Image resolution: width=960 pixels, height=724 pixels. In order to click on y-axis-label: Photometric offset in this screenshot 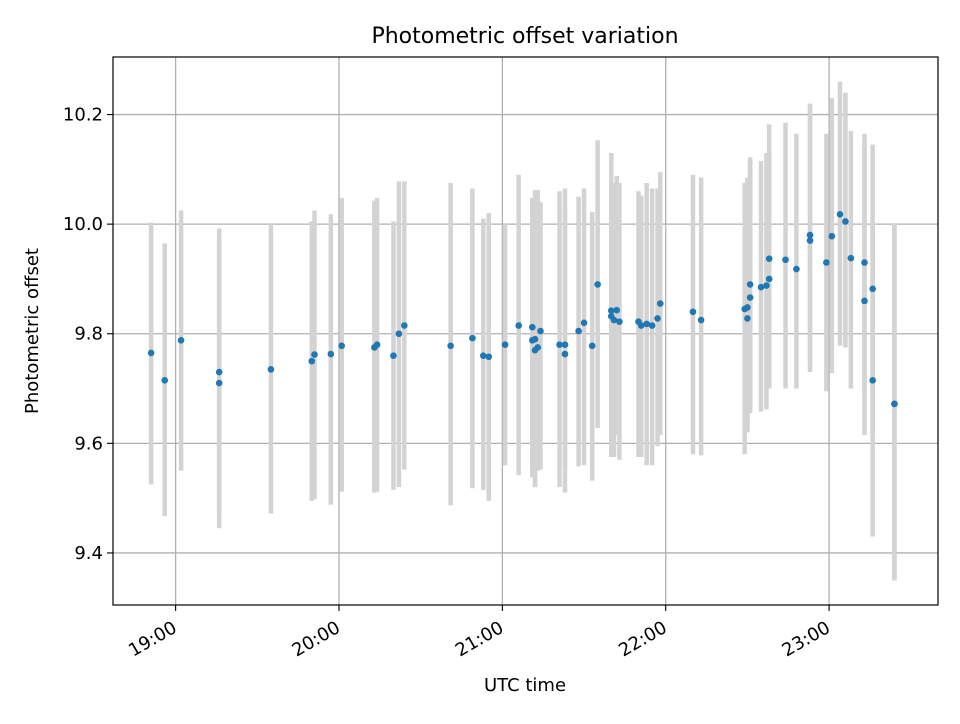, I will do `click(32, 331)`.